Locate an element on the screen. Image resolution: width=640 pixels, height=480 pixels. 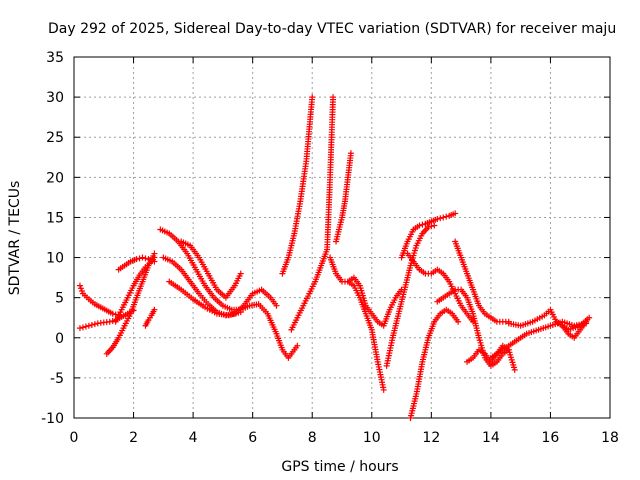
y-axis-label: SDTVAR / TECUs is located at coordinates (15, 238).